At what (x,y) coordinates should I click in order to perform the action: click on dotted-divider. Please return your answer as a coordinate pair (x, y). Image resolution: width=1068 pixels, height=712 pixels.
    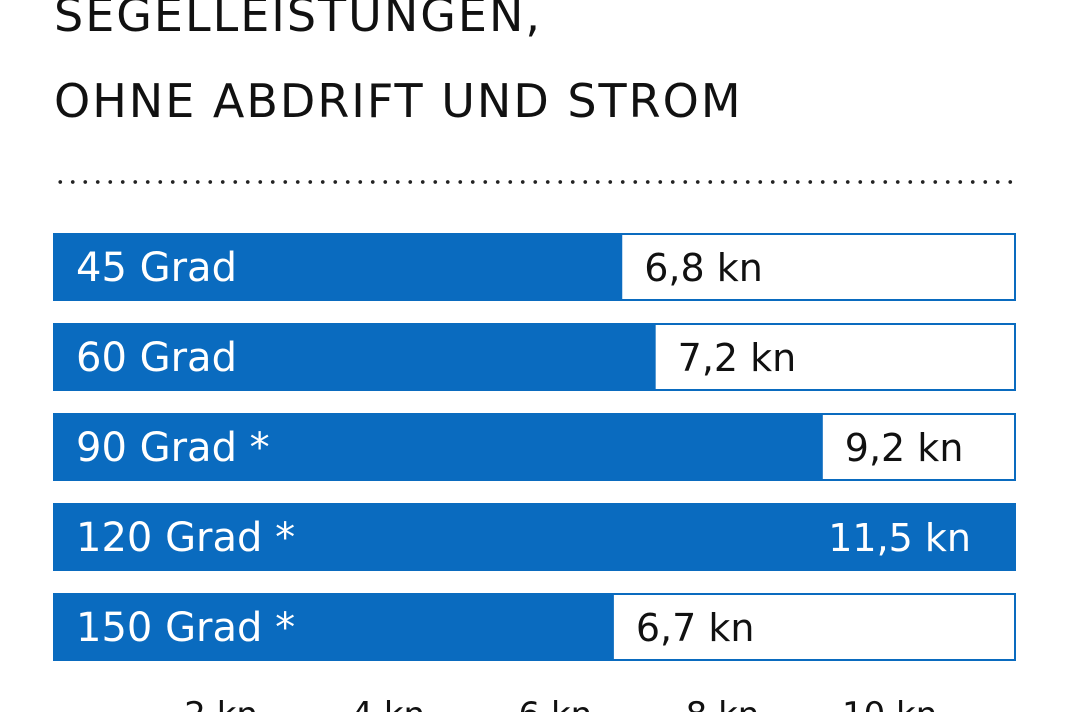
    Looking at the image, I should click on (536, 182).